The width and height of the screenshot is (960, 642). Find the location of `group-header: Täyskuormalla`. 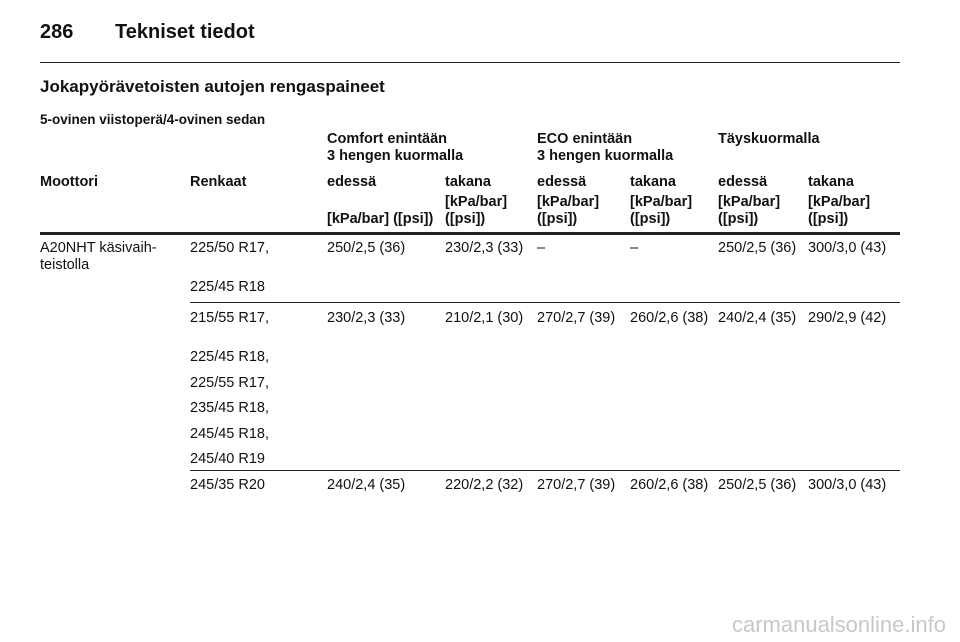

group-header: Täyskuormalla is located at coordinates (769, 139).